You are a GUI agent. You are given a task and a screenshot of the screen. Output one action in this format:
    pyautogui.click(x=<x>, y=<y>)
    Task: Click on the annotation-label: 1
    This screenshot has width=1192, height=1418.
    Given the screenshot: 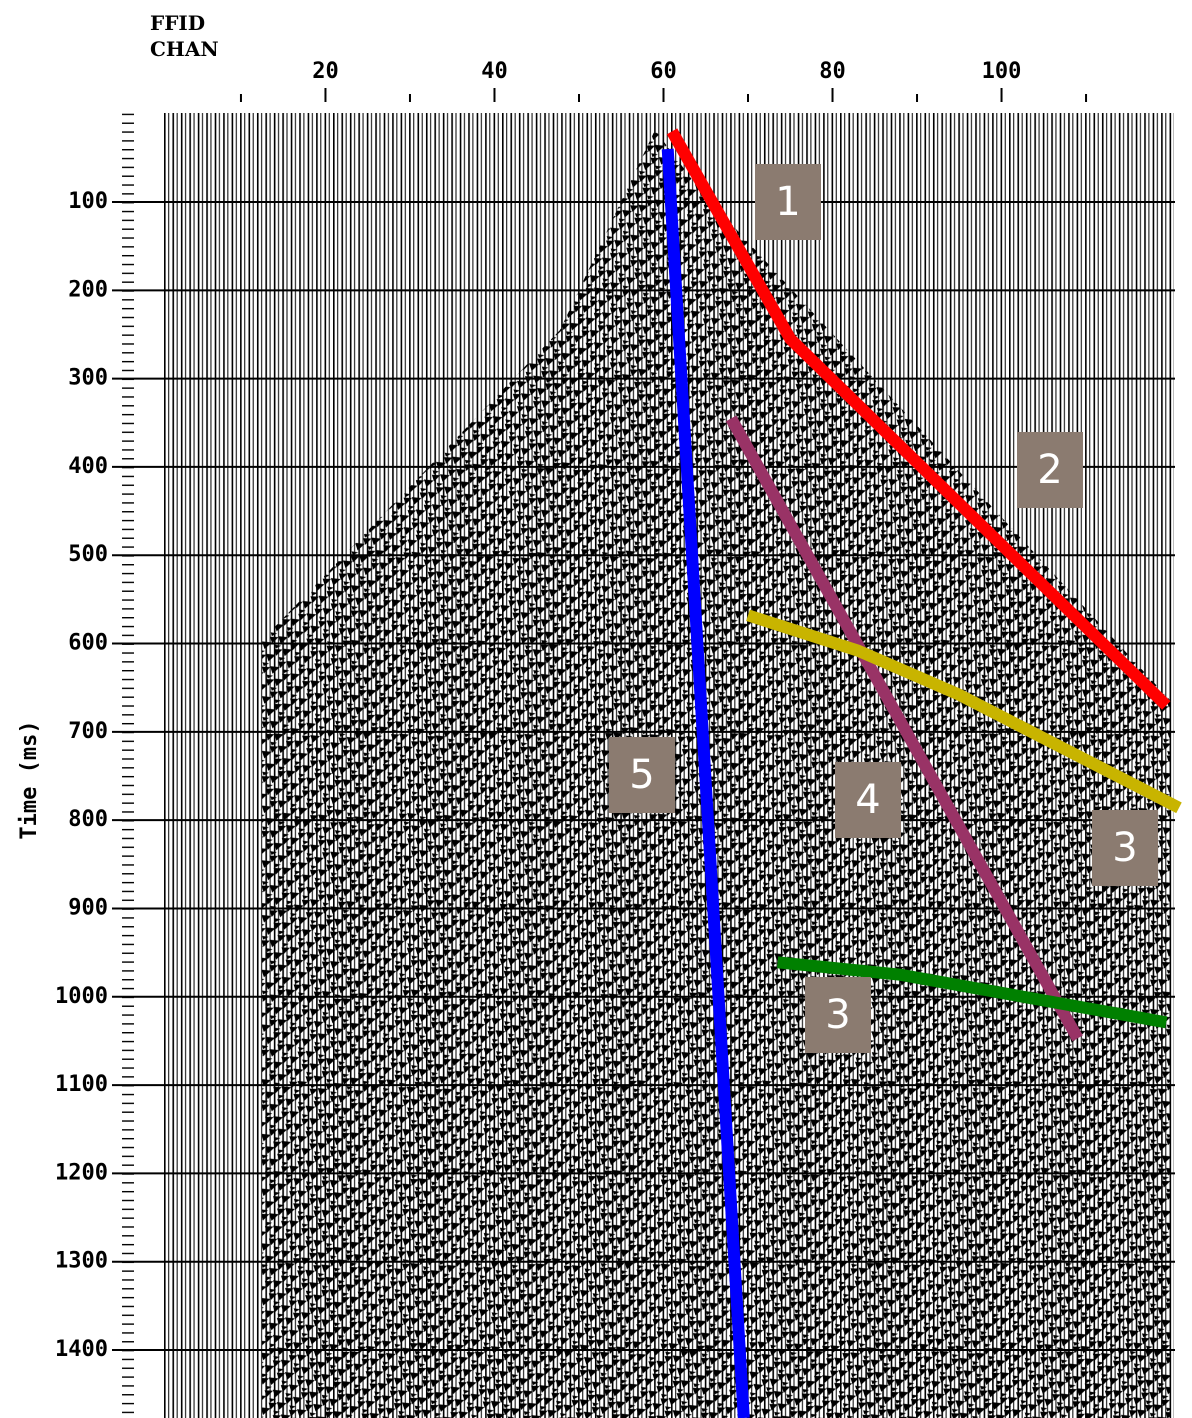 What is the action you would take?
    pyautogui.click(x=787, y=202)
    